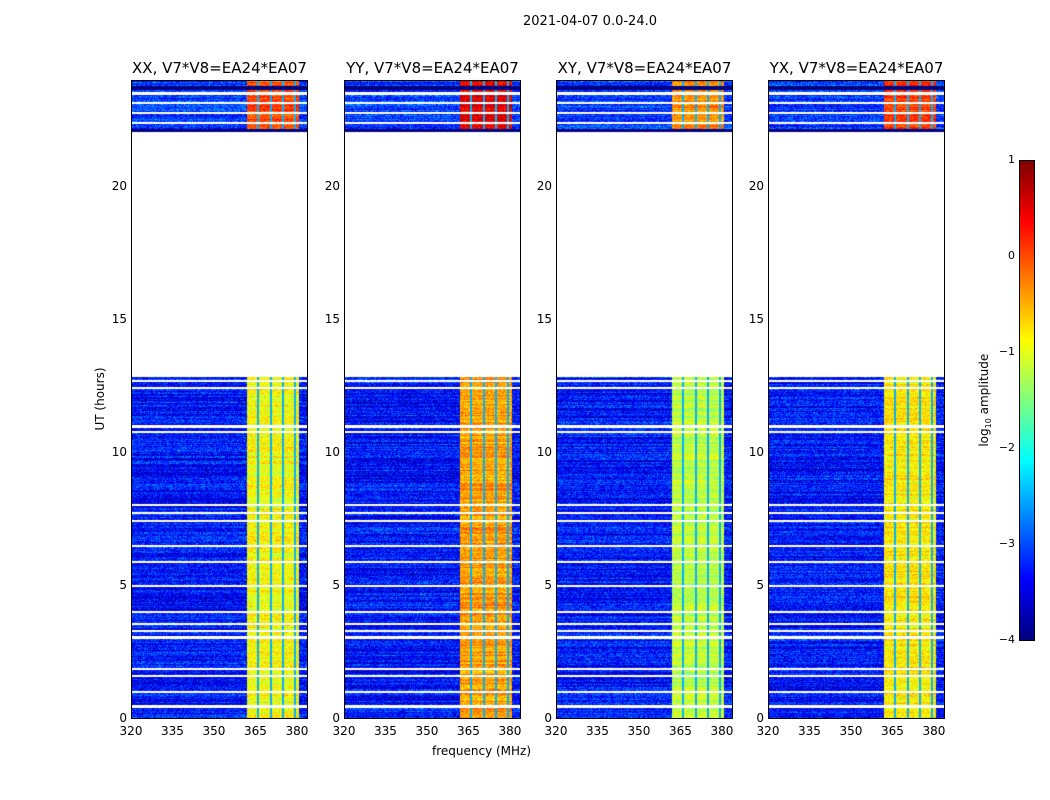 Image resolution: width=1050 pixels, height=800 pixels. Describe the element at coordinates (1027, 400) in the screenshot. I see `colorbar` at that location.